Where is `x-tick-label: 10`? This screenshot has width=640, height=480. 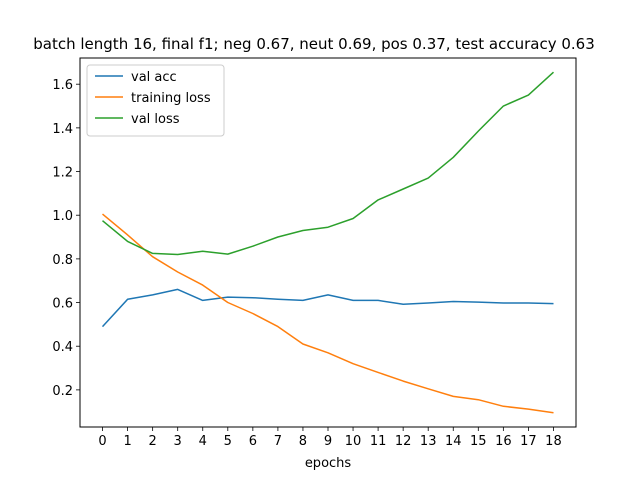 x-tick-label: 10 is located at coordinates (353, 441).